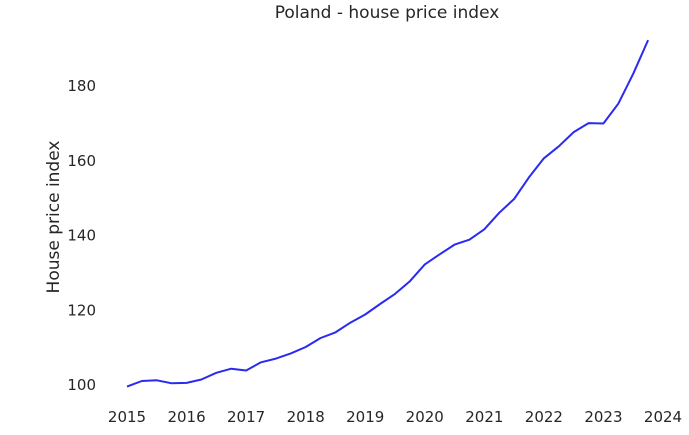 This screenshot has height=435, width=689. I want to click on x-tick-label: 2024, so click(663, 417).